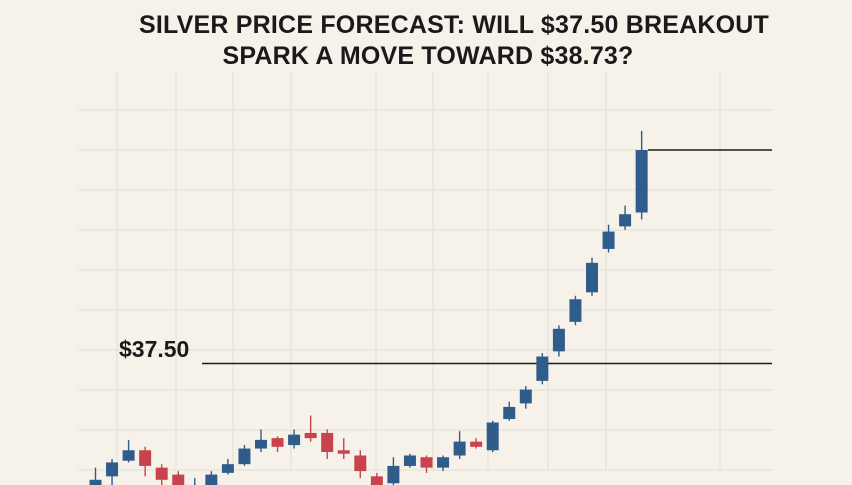  I want to click on level-label: $37.50, so click(154, 349).